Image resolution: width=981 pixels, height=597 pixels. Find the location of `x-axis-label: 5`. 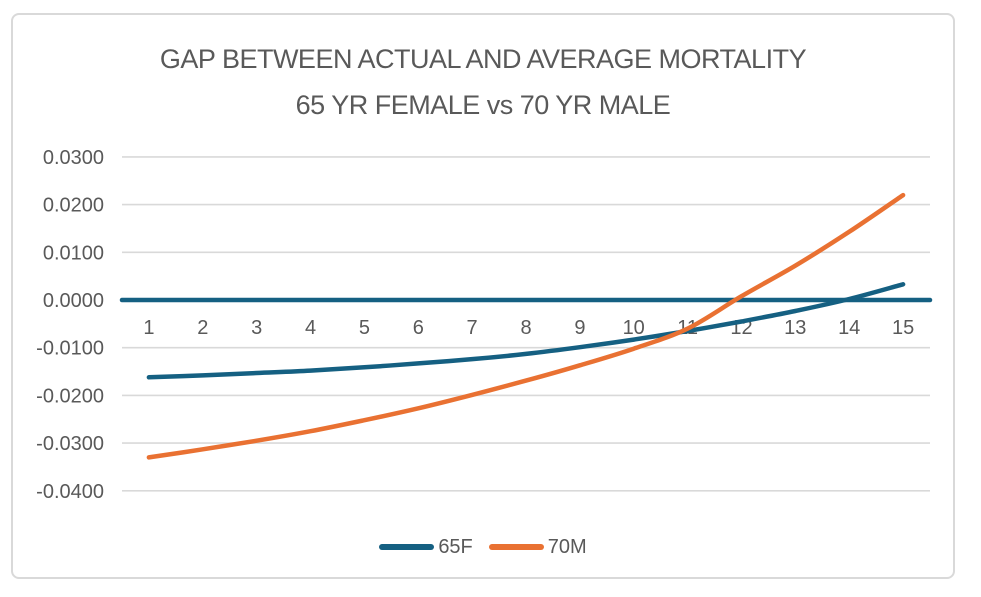

x-axis-label: 5 is located at coordinates (364, 328).